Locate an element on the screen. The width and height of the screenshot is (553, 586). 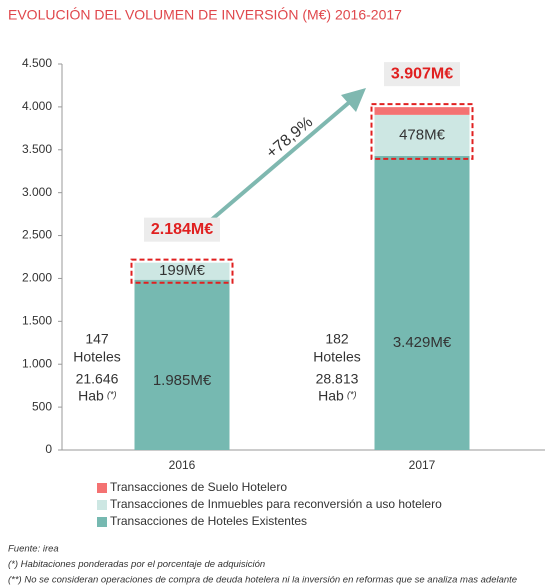
value-label: 1.985M€ is located at coordinates (182, 380).